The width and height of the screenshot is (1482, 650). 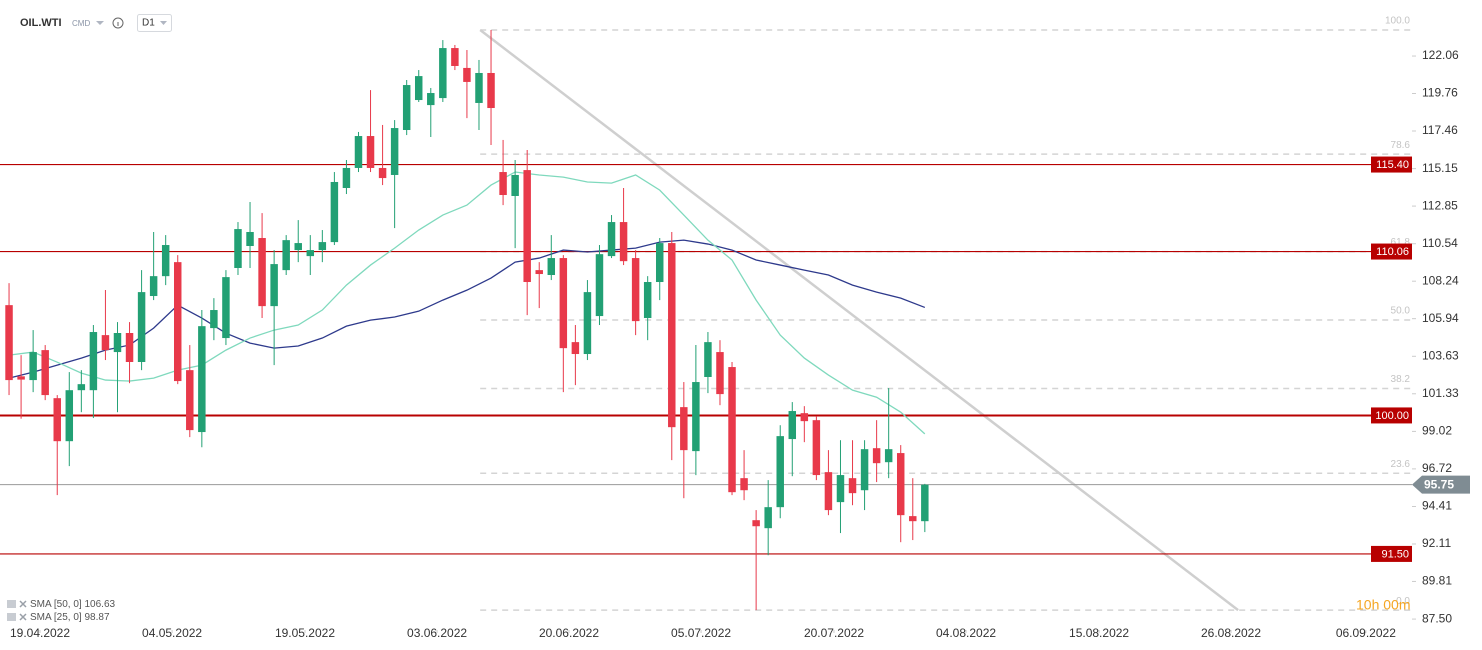 What do you see at coordinates (96, 617) in the screenshot?
I see `legend-value: 98.87` at bounding box center [96, 617].